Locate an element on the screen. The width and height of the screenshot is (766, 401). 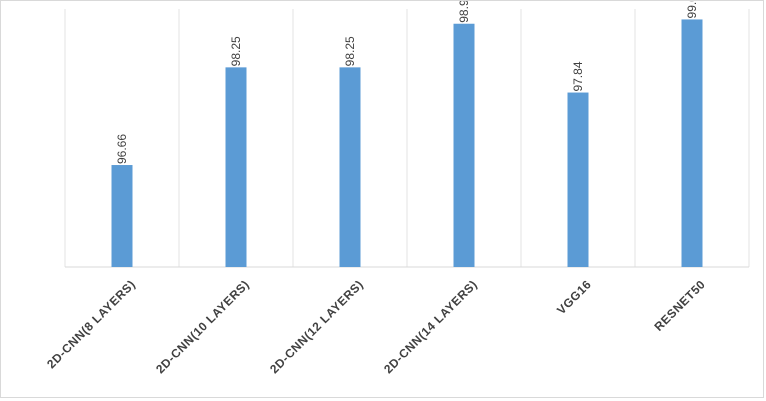
x-tick-label: RESNET50 is located at coordinates (680, 305).